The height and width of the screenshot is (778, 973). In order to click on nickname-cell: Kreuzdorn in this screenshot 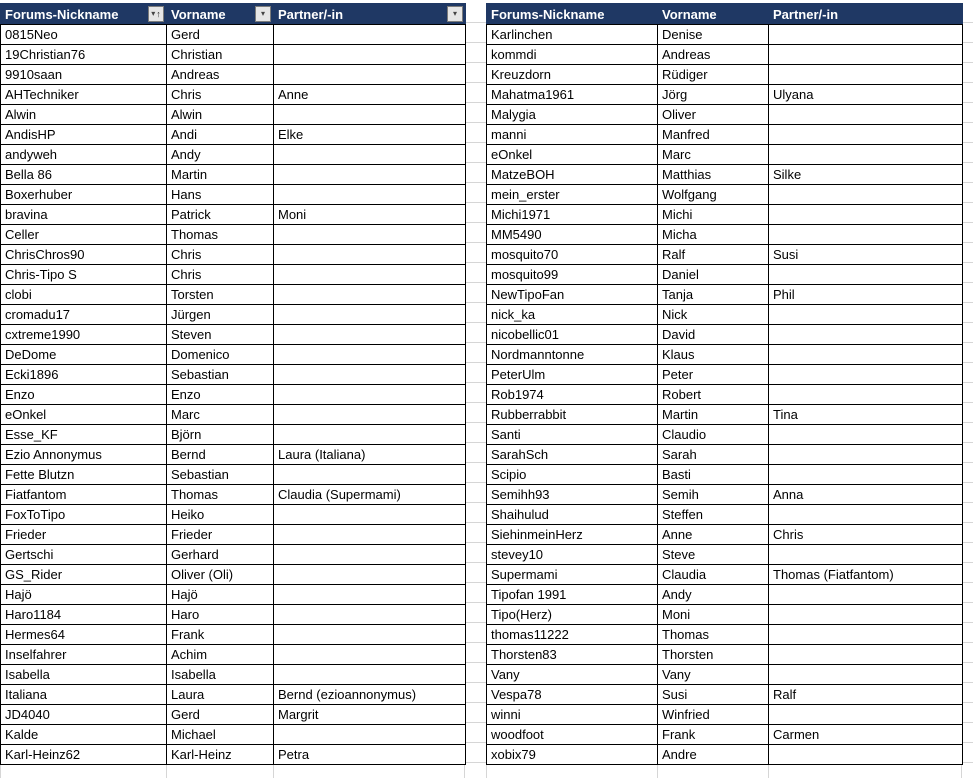, I will do `click(572, 74)`.